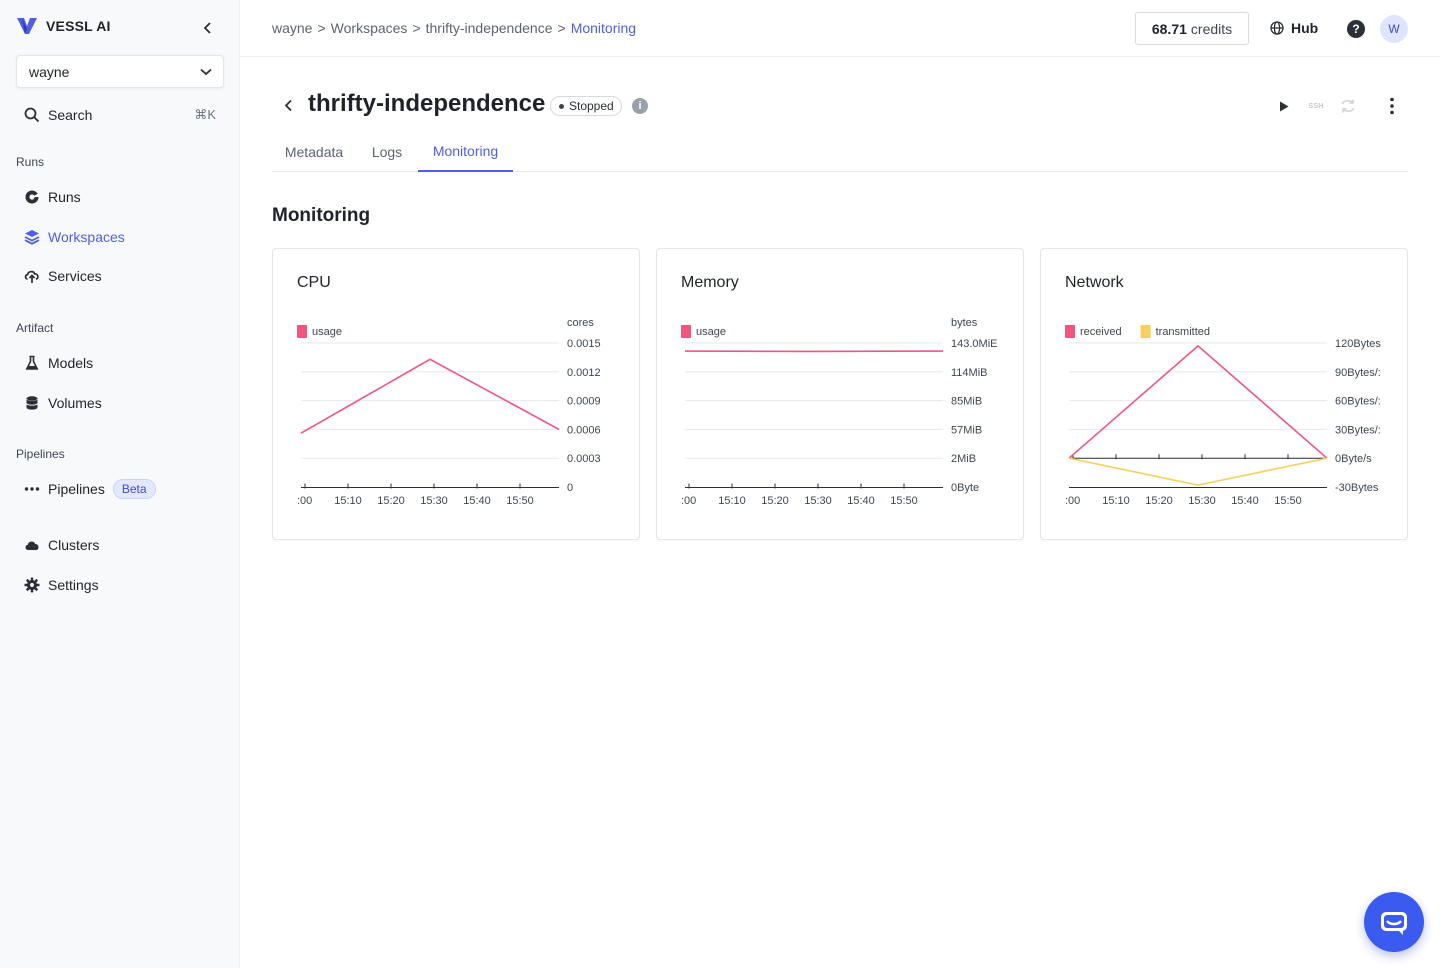  What do you see at coordinates (430, 396) in the screenshot?
I see `series-line-usage` at bounding box center [430, 396].